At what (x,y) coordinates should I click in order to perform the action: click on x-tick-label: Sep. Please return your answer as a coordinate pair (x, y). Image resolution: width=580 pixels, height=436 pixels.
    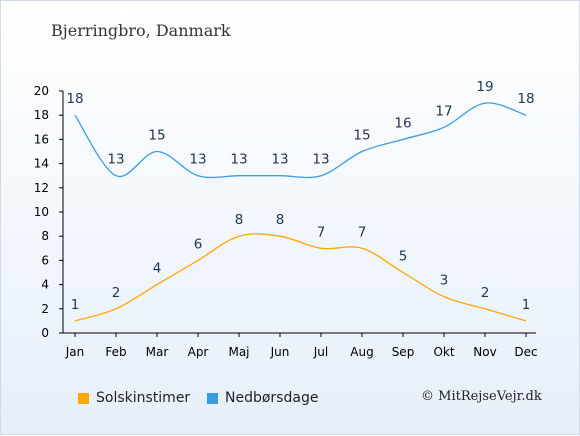
    Looking at the image, I should click on (403, 352).